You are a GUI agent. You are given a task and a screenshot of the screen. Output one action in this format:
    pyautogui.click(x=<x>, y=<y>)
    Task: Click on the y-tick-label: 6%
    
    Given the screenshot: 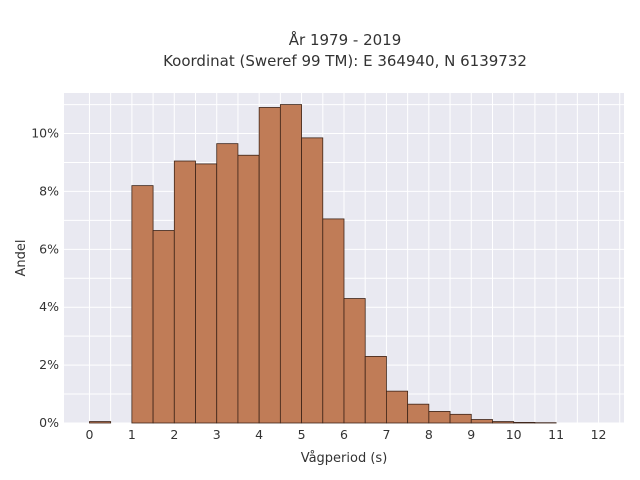 What is the action you would take?
    pyautogui.click(x=49, y=248)
    